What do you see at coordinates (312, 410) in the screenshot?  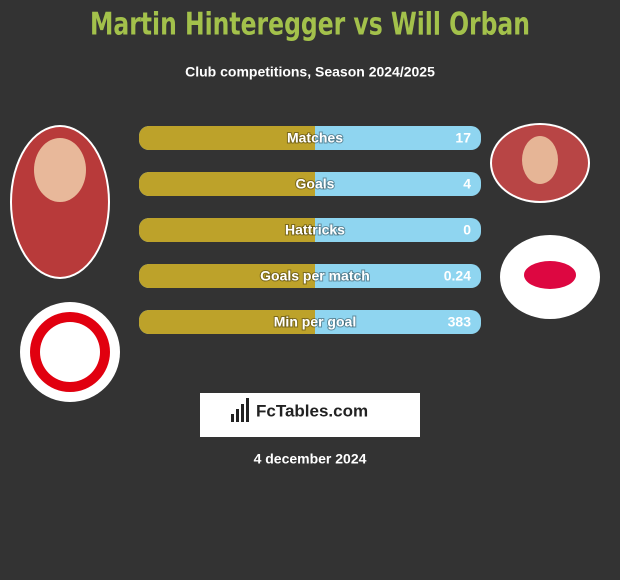 I see `brand: FcTables.com` at bounding box center [312, 410].